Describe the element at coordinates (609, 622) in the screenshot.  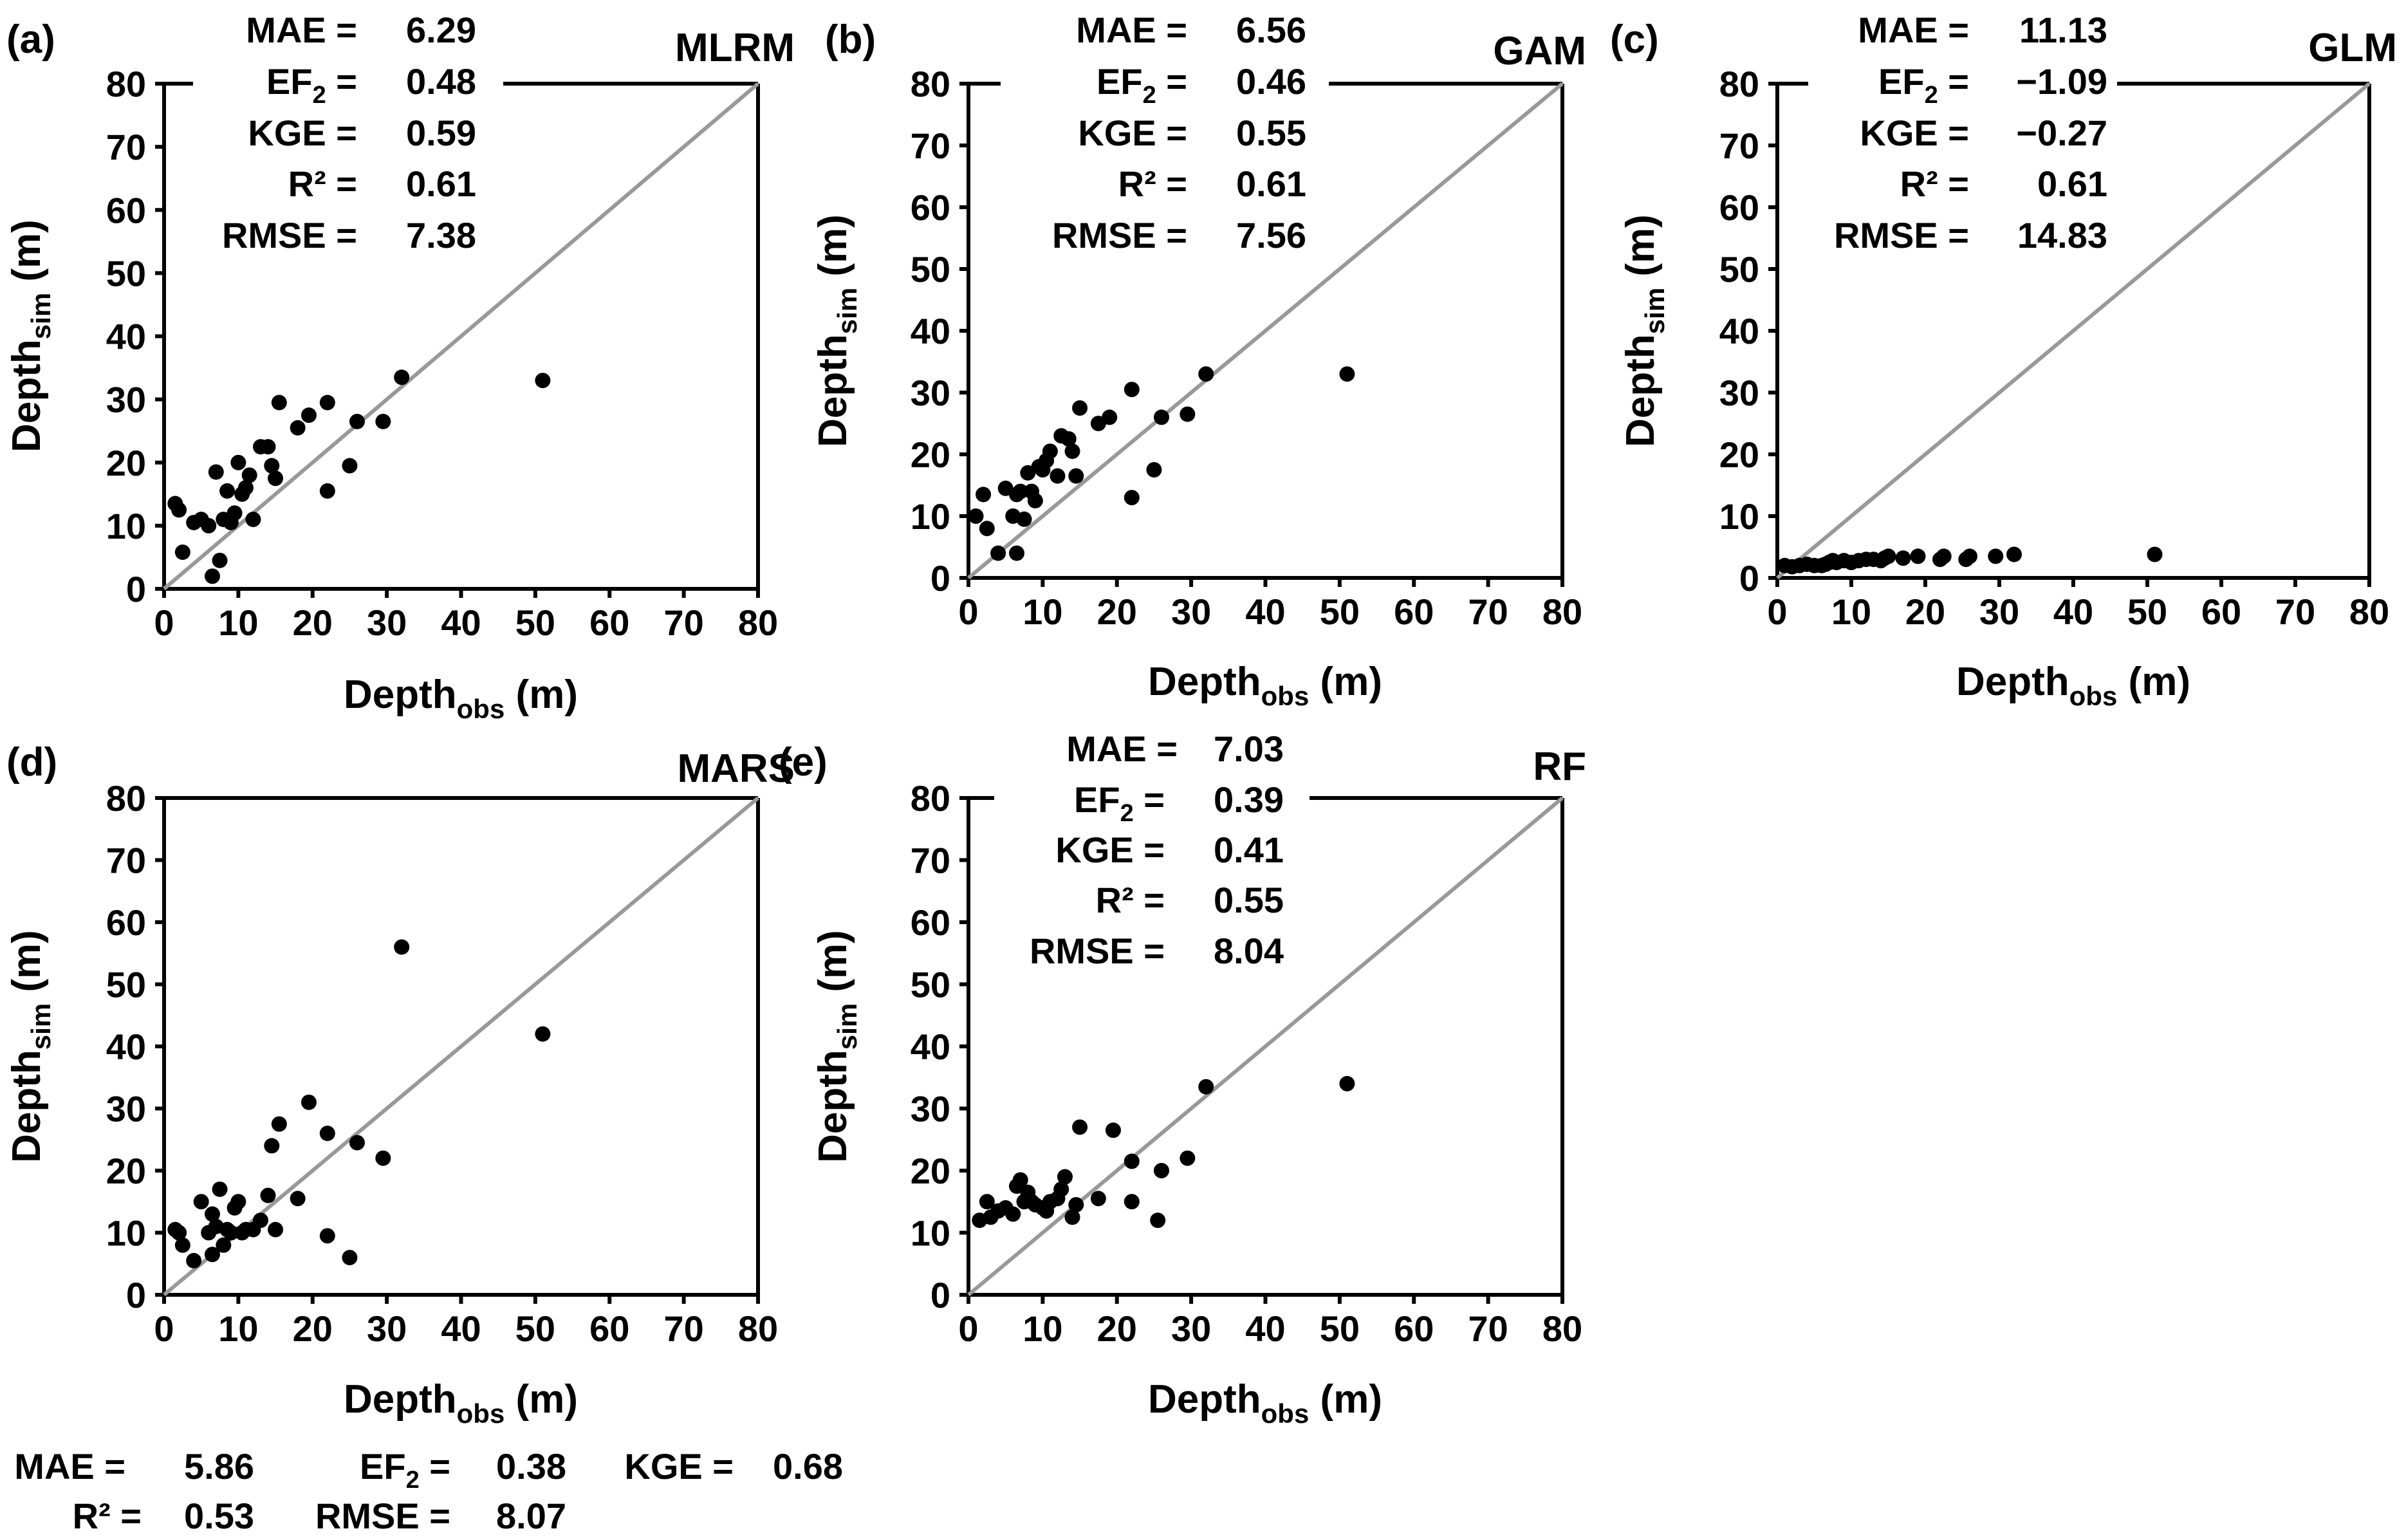
I see `x-tick-label-a: 60` at that location.